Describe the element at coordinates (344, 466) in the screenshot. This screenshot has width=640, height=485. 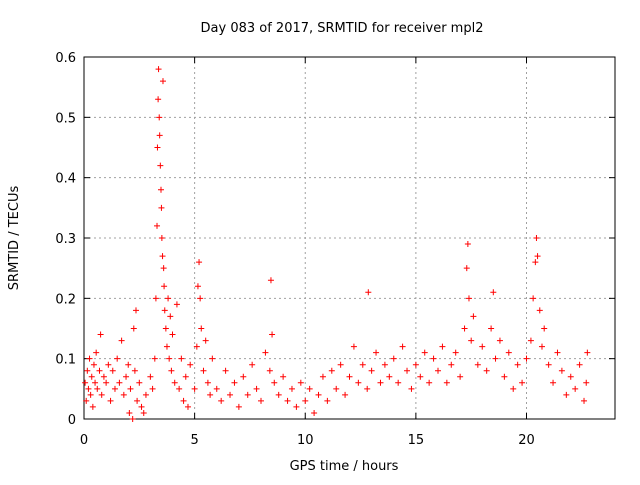
I see `x-axis-label: GPS time / hours` at that location.